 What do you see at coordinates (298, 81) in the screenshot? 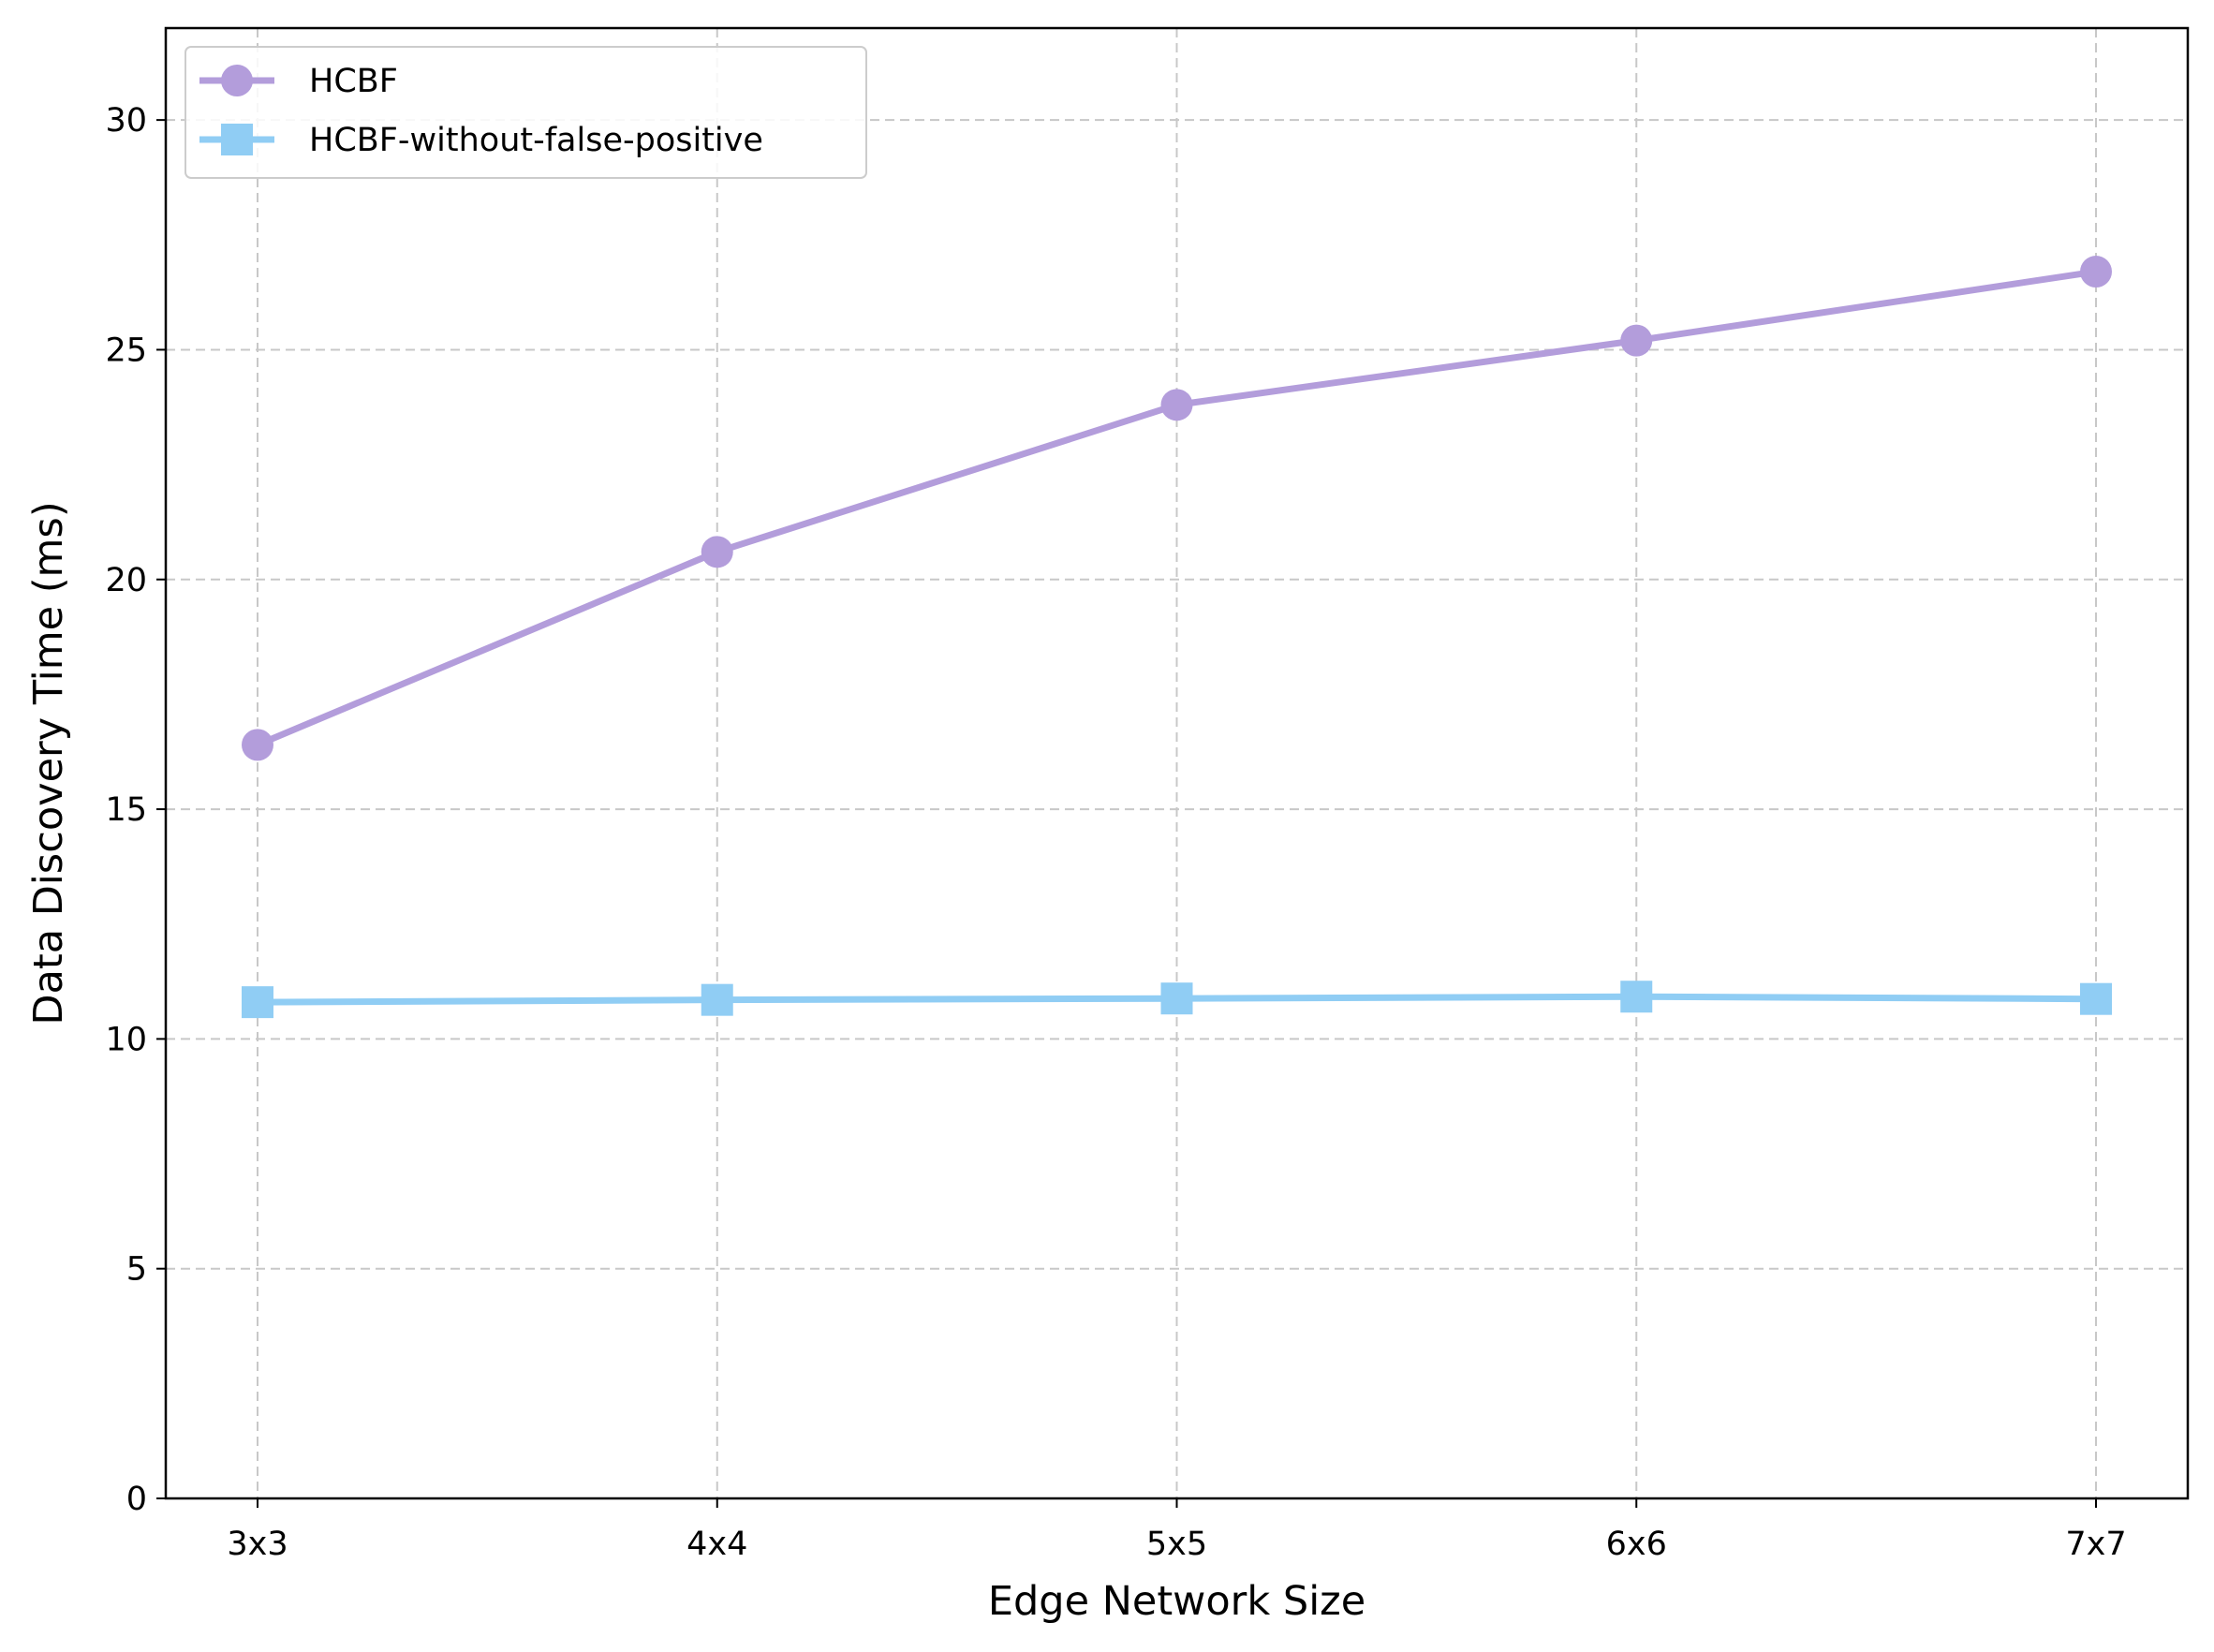
I see `legend-item: HCBF` at bounding box center [298, 81].